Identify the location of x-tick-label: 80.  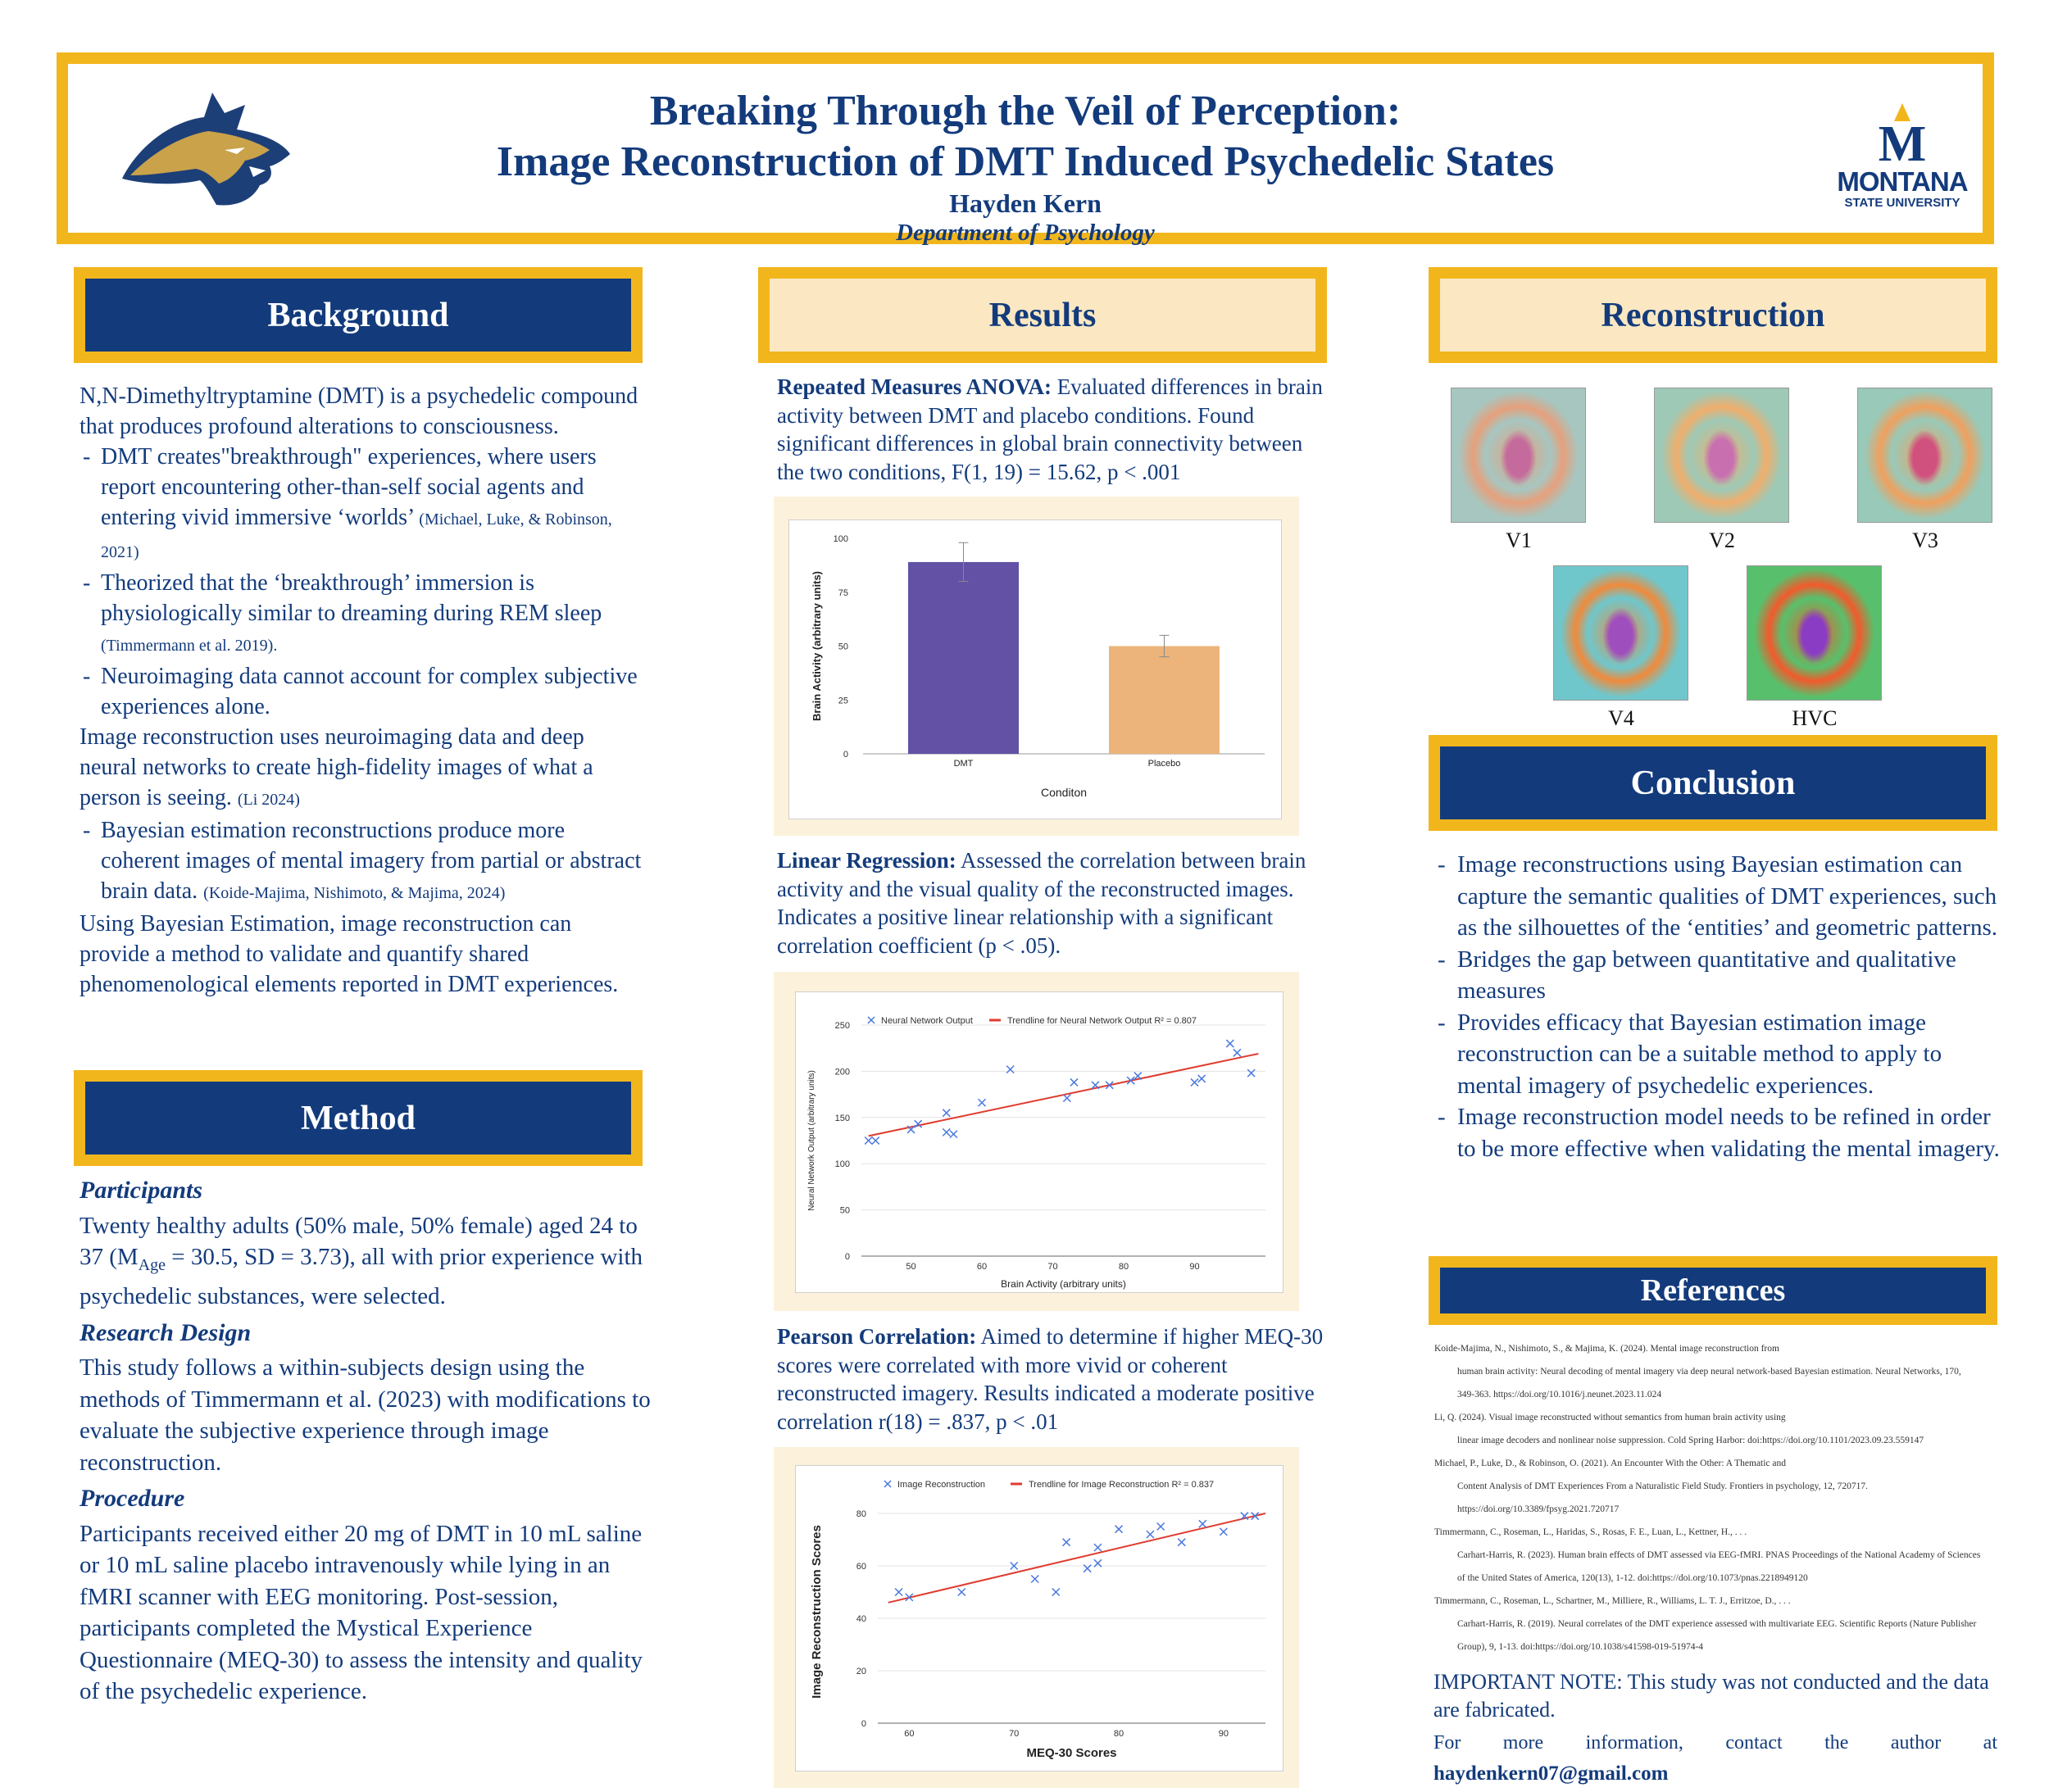
(1124, 1267).